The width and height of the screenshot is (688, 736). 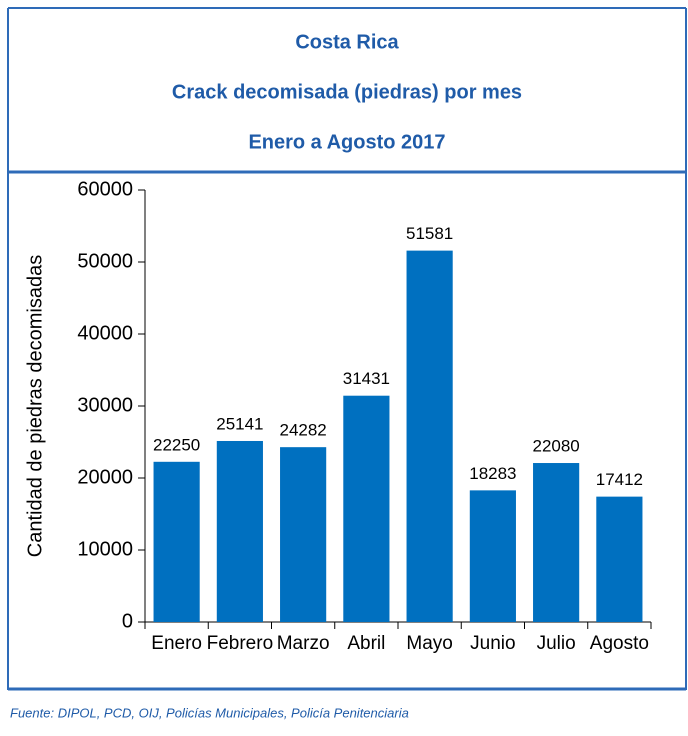 I want to click on y-tick-label: 20000, so click(x=105, y=477).